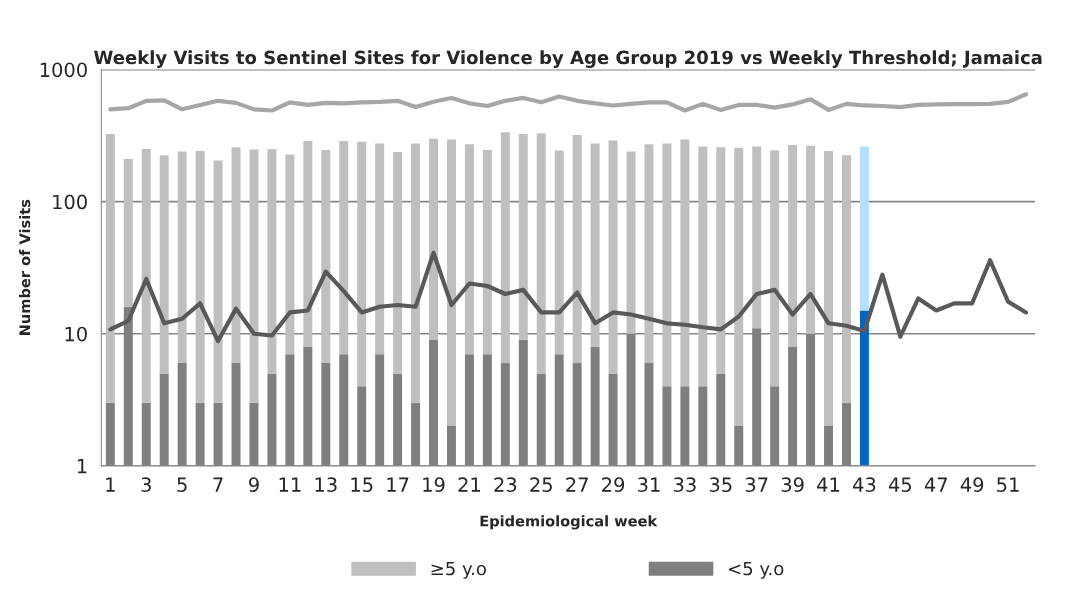  Describe the element at coordinates (505, 485) in the screenshot. I see `x-tick-label: 23` at that location.